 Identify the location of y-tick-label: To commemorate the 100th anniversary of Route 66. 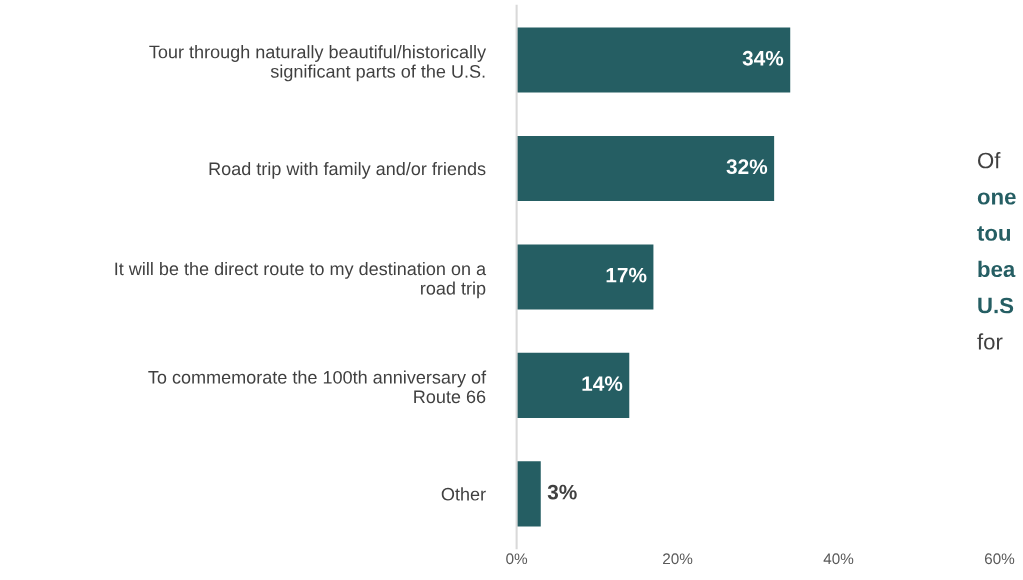
(317, 387).